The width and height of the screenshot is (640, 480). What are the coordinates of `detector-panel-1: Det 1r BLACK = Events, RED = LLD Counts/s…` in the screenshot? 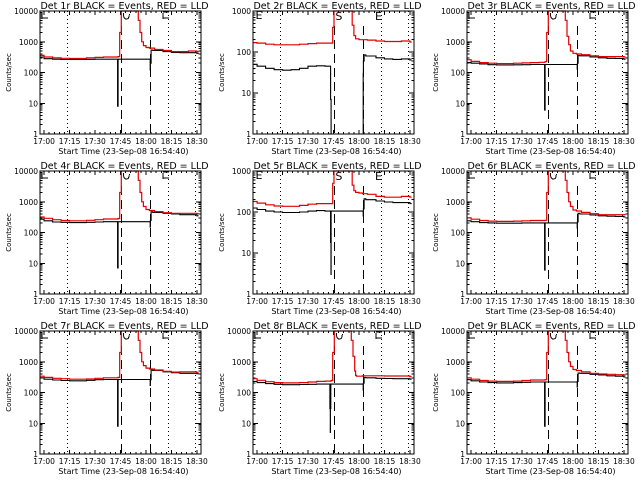 It's located at (106, 80).